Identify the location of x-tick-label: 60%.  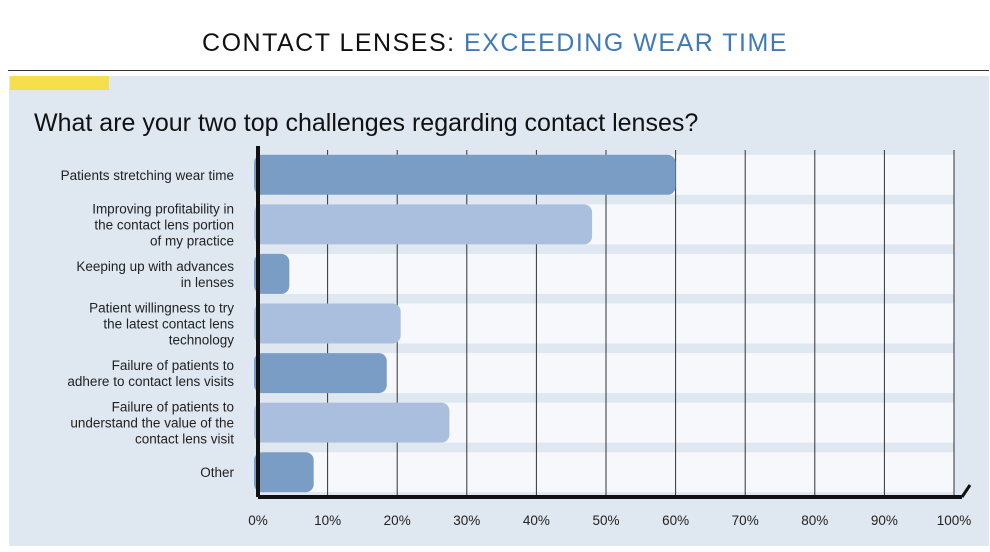
(675, 520).